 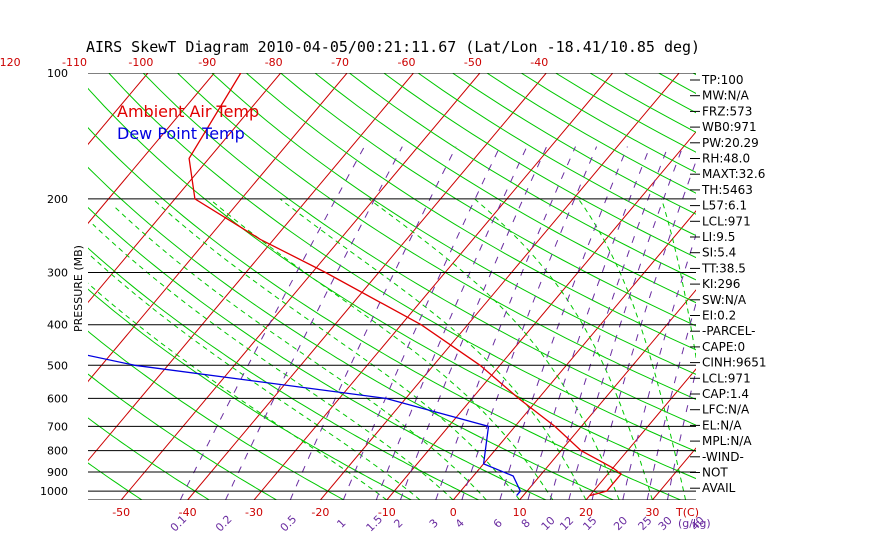 I want to click on index-item: KI:296, so click(x=721, y=284).